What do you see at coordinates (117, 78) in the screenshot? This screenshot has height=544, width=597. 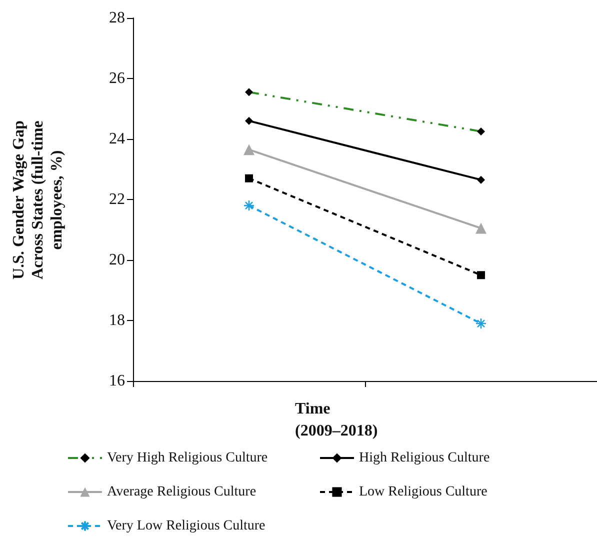 I see `y-tick-label: 26` at bounding box center [117, 78].